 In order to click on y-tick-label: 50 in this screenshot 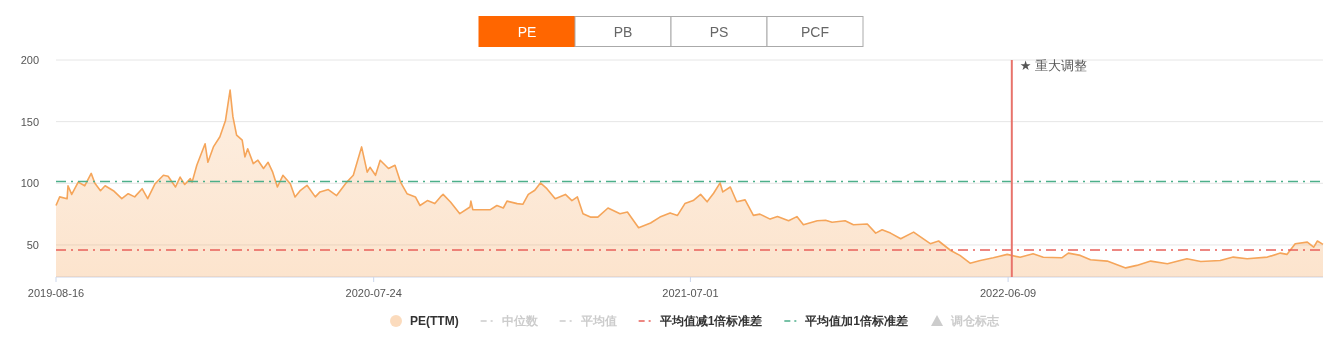, I will do `click(32, 244)`.